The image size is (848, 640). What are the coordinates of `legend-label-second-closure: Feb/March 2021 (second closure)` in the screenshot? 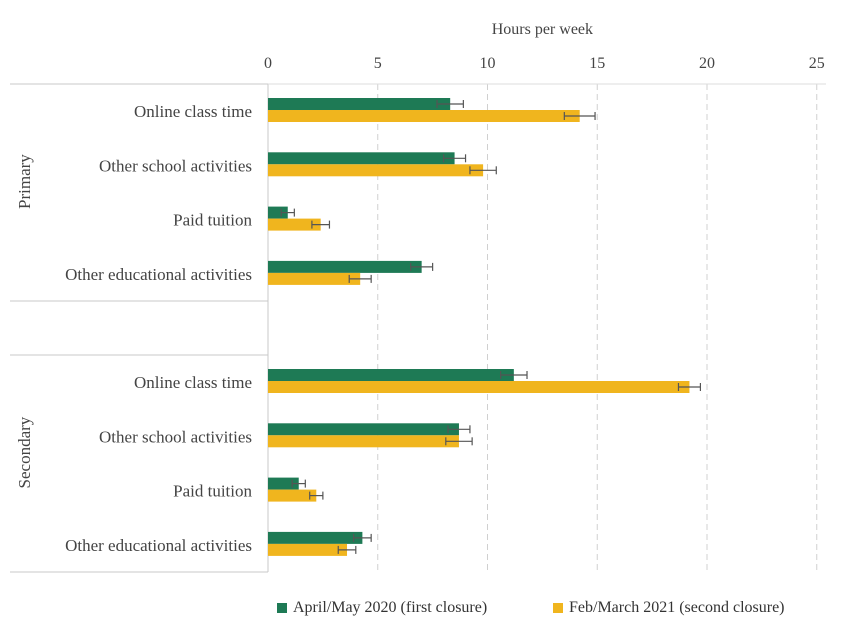 It's located at (677, 607).